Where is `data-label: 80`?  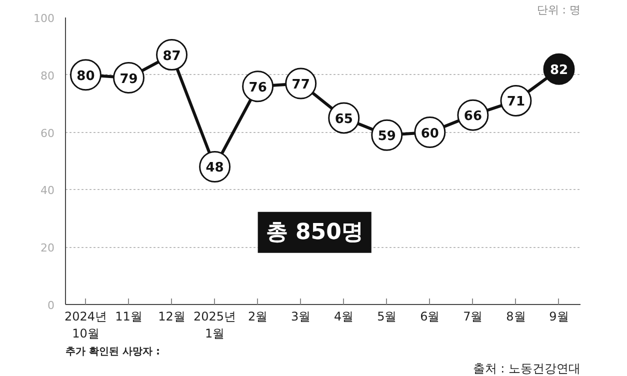 data-label: 80 is located at coordinates (85, 76).